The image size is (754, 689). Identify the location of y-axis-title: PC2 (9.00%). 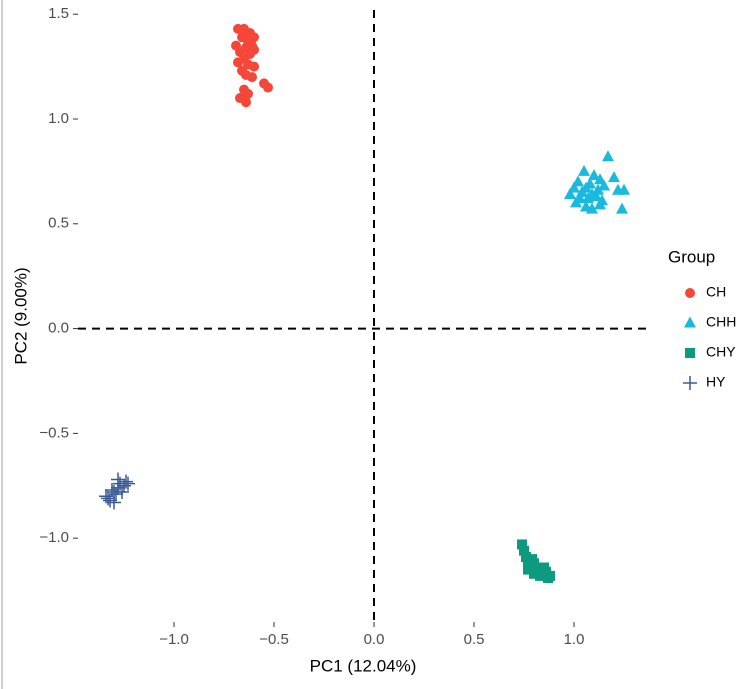
(20, 315).